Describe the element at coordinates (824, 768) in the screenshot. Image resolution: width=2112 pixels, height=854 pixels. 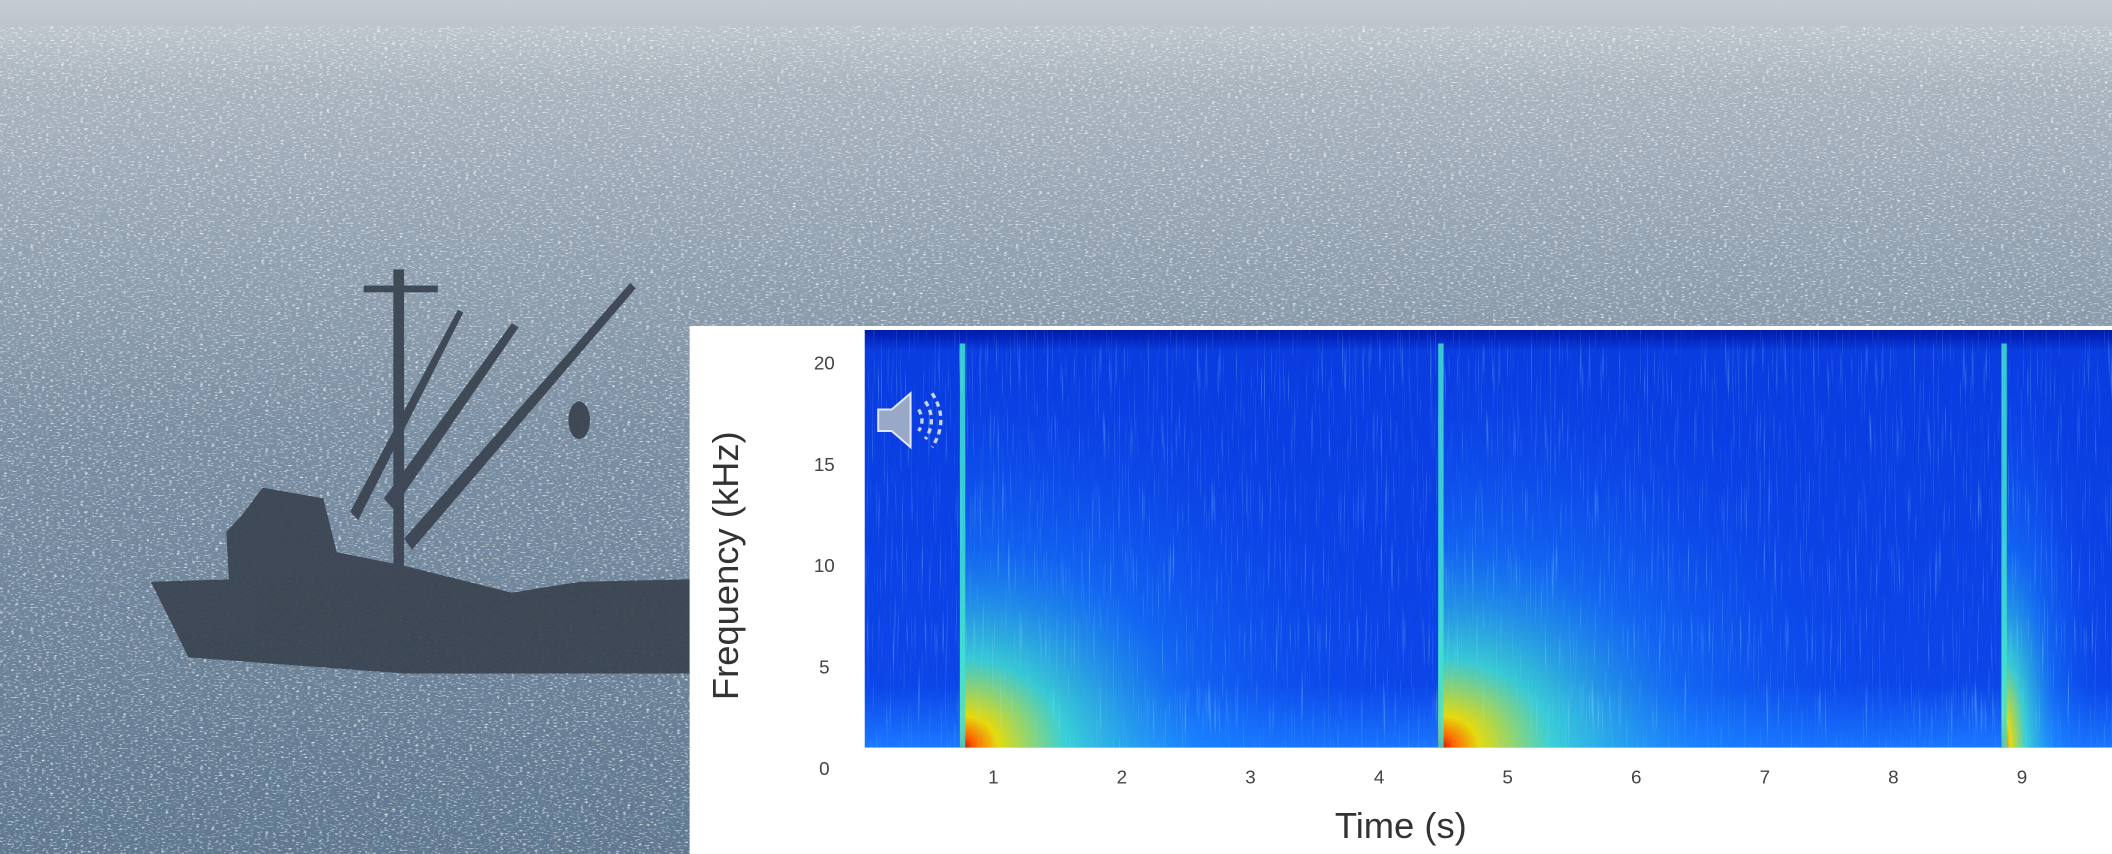
I see `y-tick-label: 0` at that location.